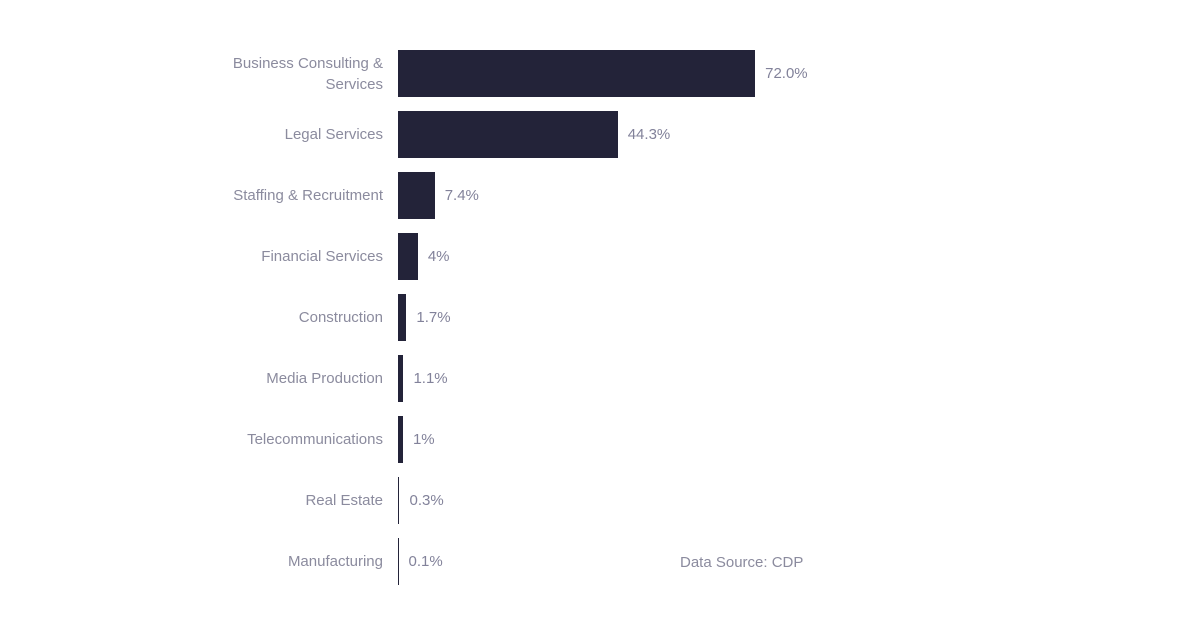 The width and height of the screenshot is (1193, 618). What do you see at coordinates (315, 439) in the screenshot?
I see `category-label-text: Telecommunications` at bounding box center [315, 439].